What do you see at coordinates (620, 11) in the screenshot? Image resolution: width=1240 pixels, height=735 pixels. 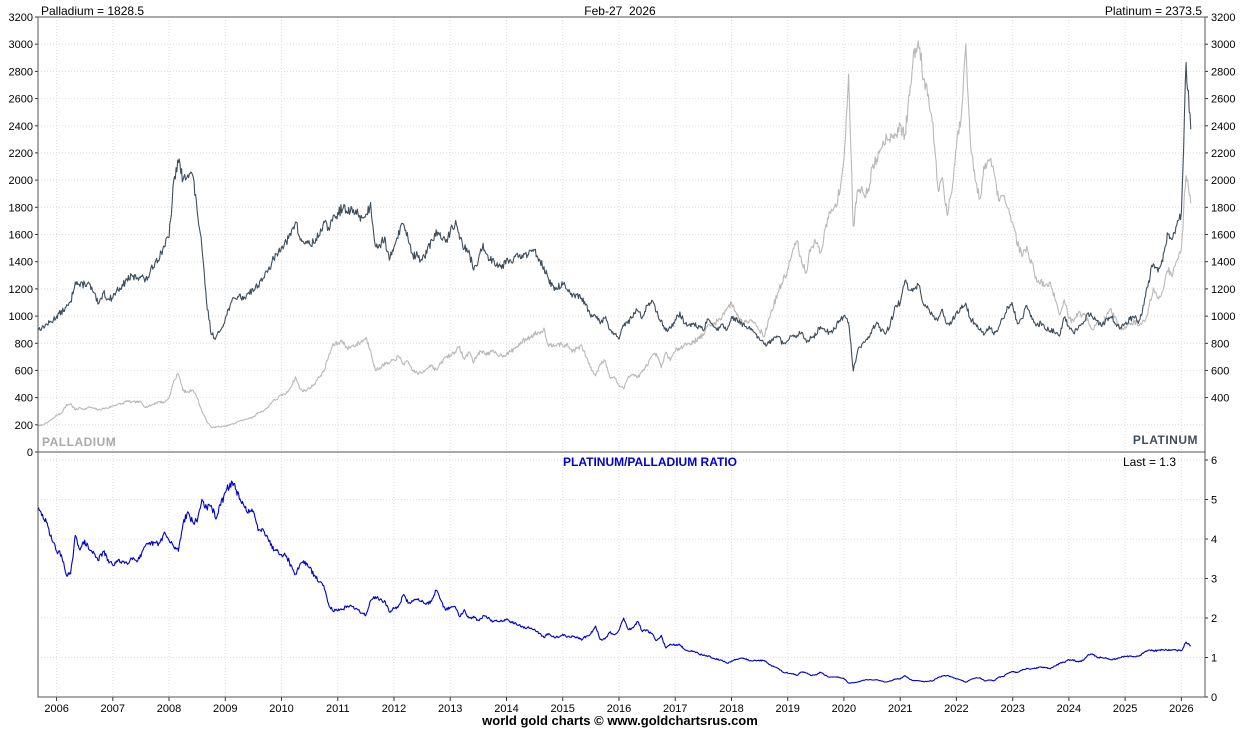 I see `chart-date-label: Feb-27 2026` at bounding box center [620, 11].